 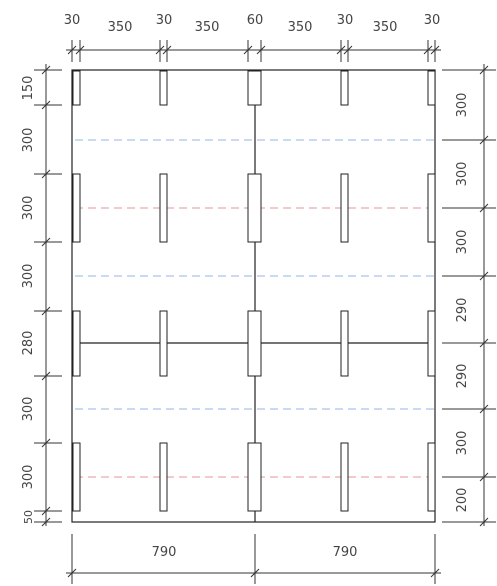 I want to click on left-dim-label: 50, so click(x=28, y=517).